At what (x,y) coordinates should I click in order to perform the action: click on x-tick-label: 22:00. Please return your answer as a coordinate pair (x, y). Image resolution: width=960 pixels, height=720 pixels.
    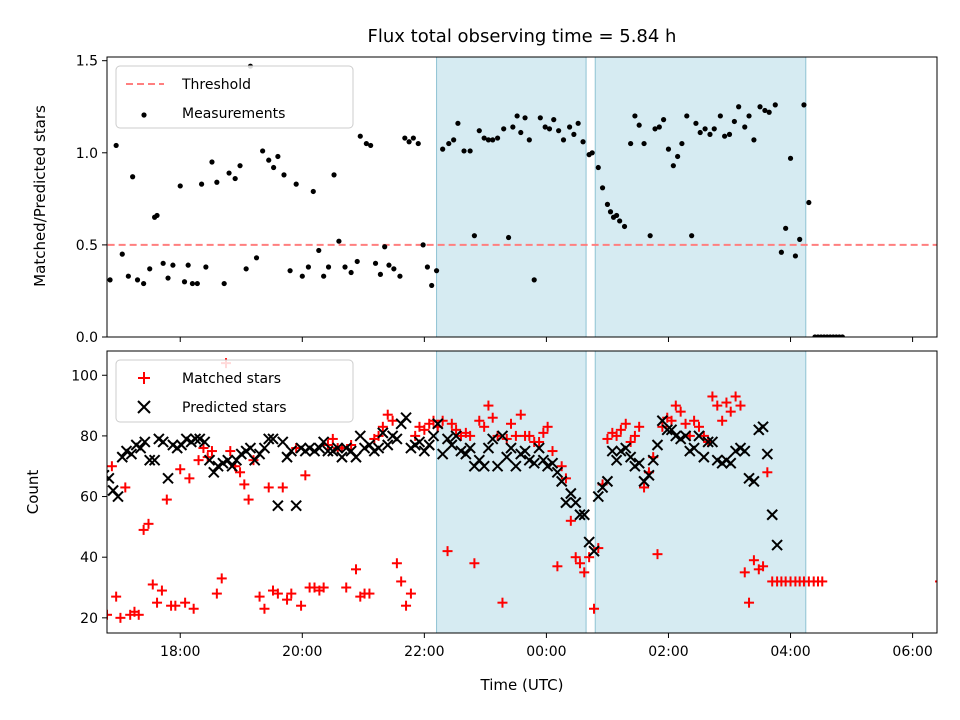
    Looking at the image, I should click on (424, 652).